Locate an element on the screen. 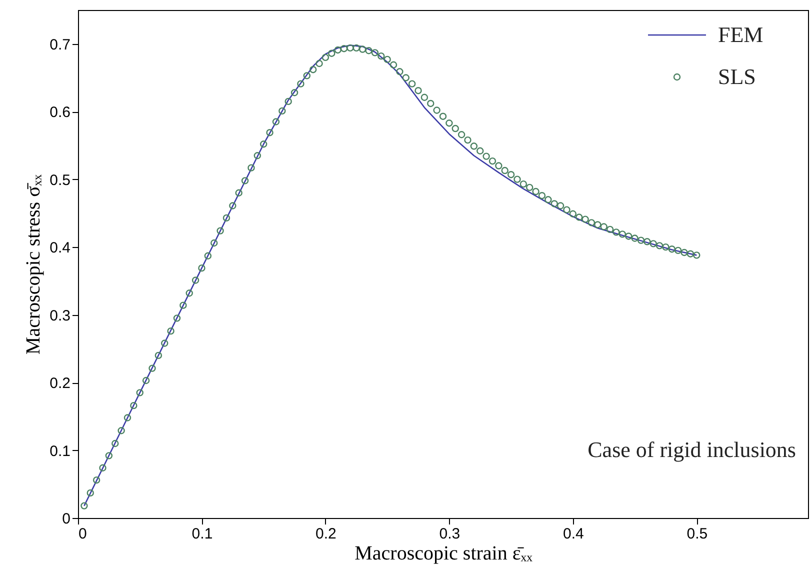 The height and width of the screenshot is (580, 811). x-tick-label: 0.2 is located at coordinates (326, 534).